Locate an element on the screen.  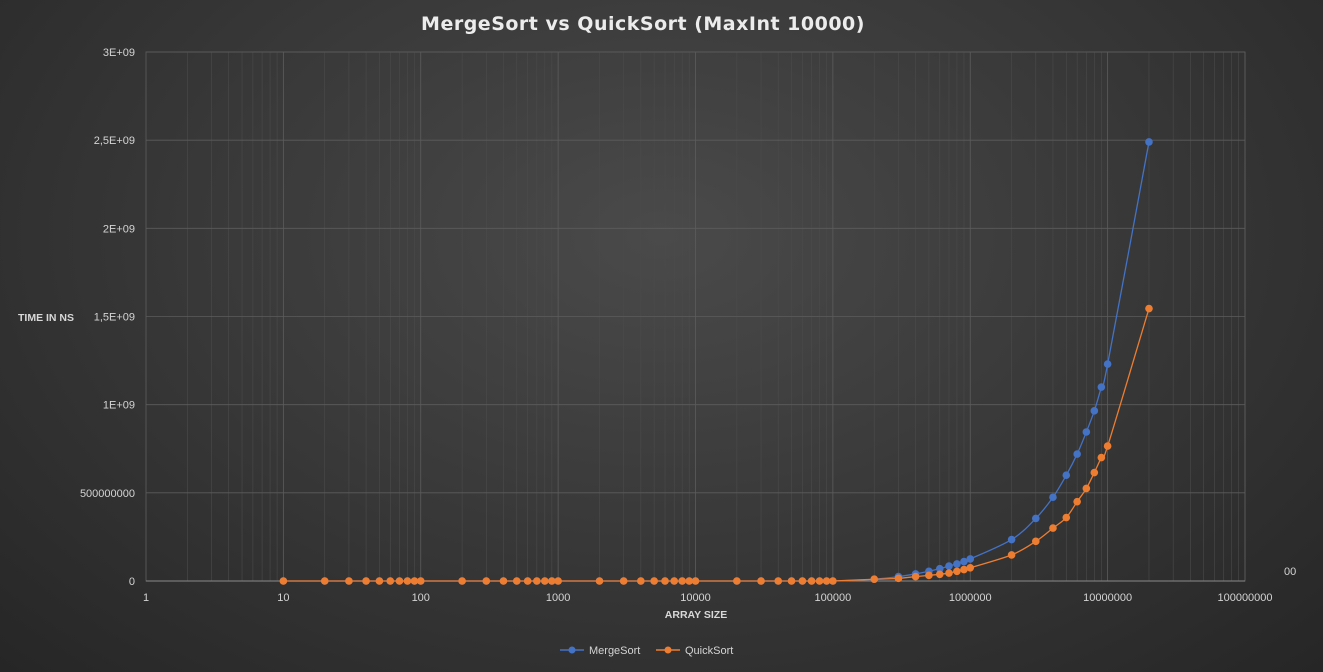
x-tick-label: 100 is located at coordinates (421, 598).